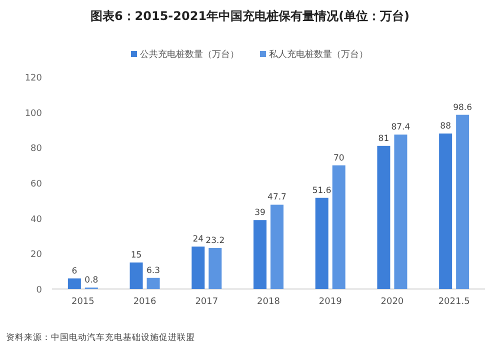  I want to click on x-tick-label: 2015, so click(82, 302).